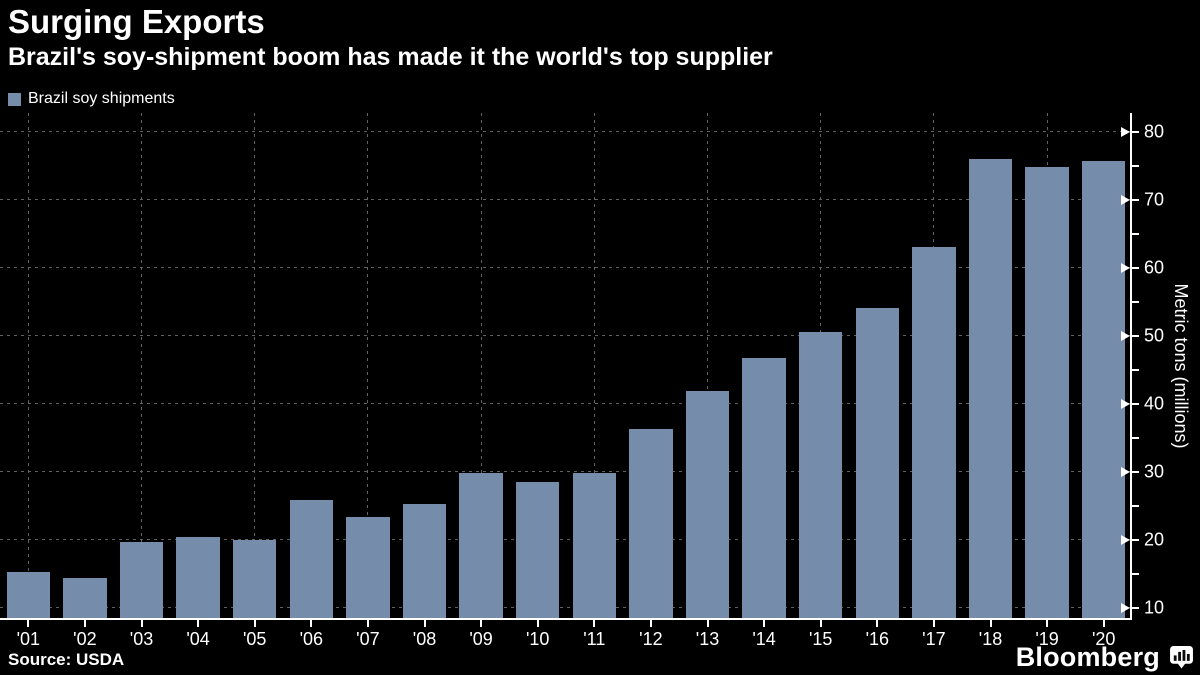 Image resolution: width=1200 pixels, height=675 pixels. I want to click on x-tick-label: '10, so click(537, 639).